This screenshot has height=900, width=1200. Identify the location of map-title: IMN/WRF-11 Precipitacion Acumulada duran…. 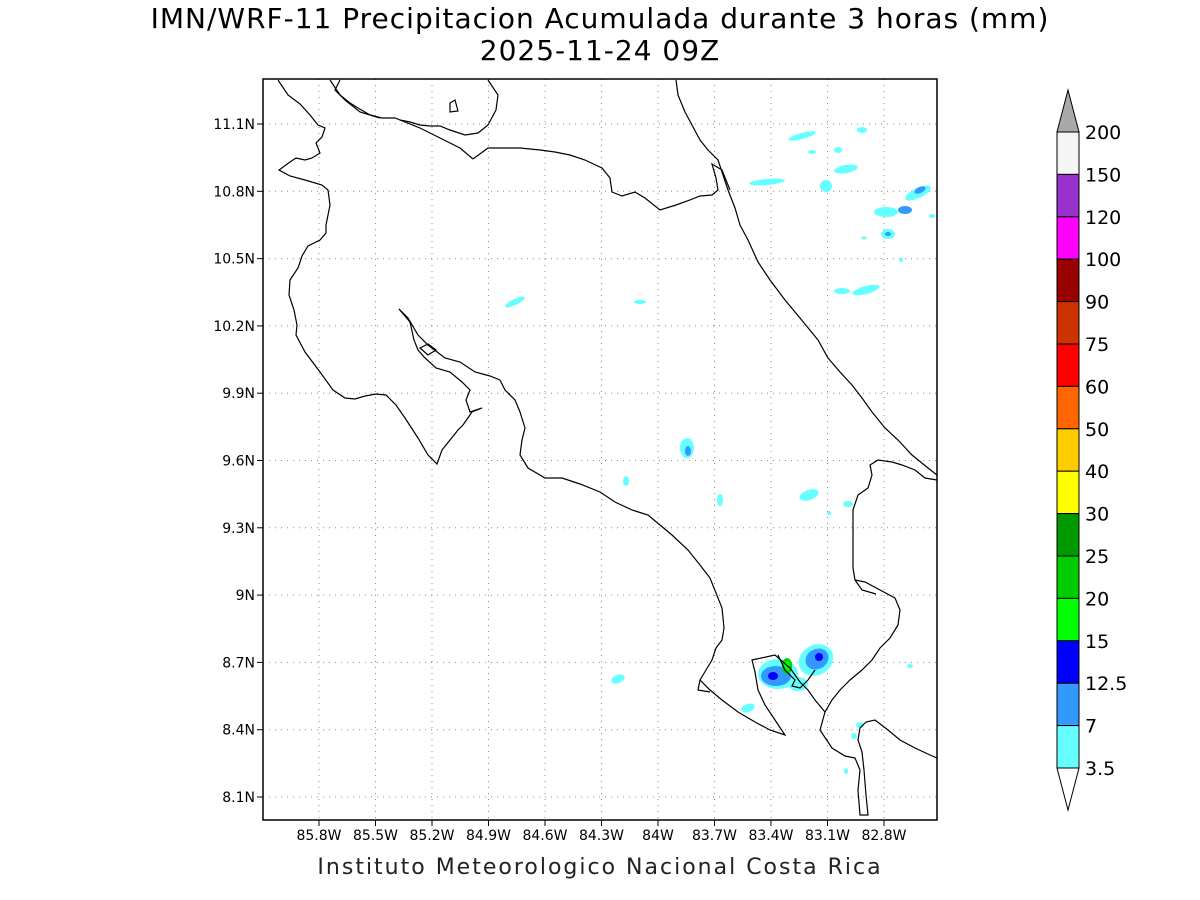
(600, 18).